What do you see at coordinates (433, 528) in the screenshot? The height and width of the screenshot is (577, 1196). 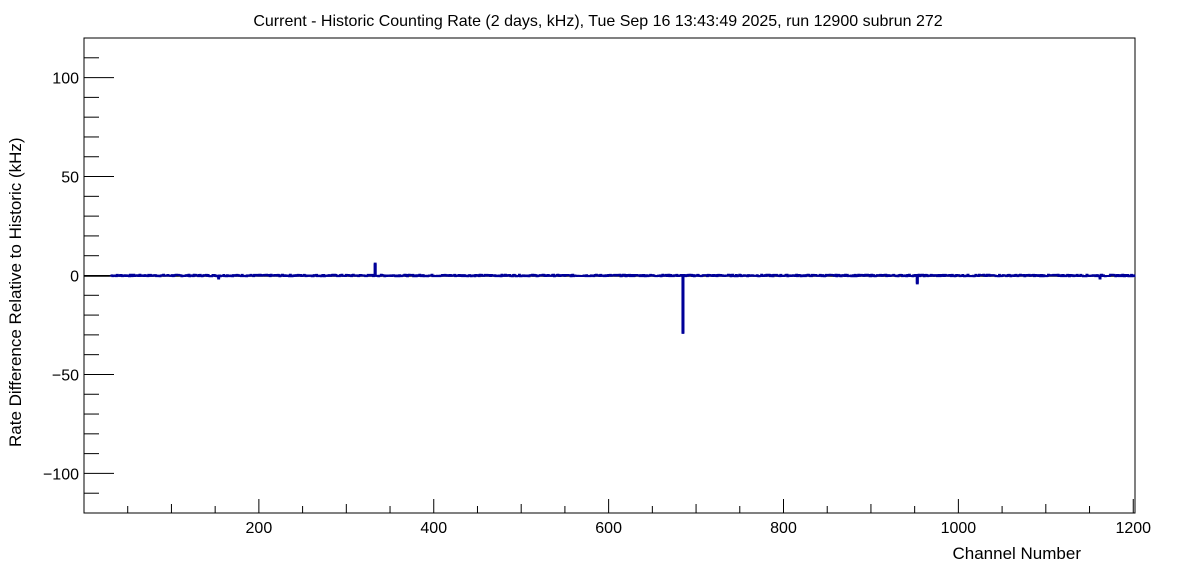 I see `x-tick-label: 400` at bounding box center [433, 528].